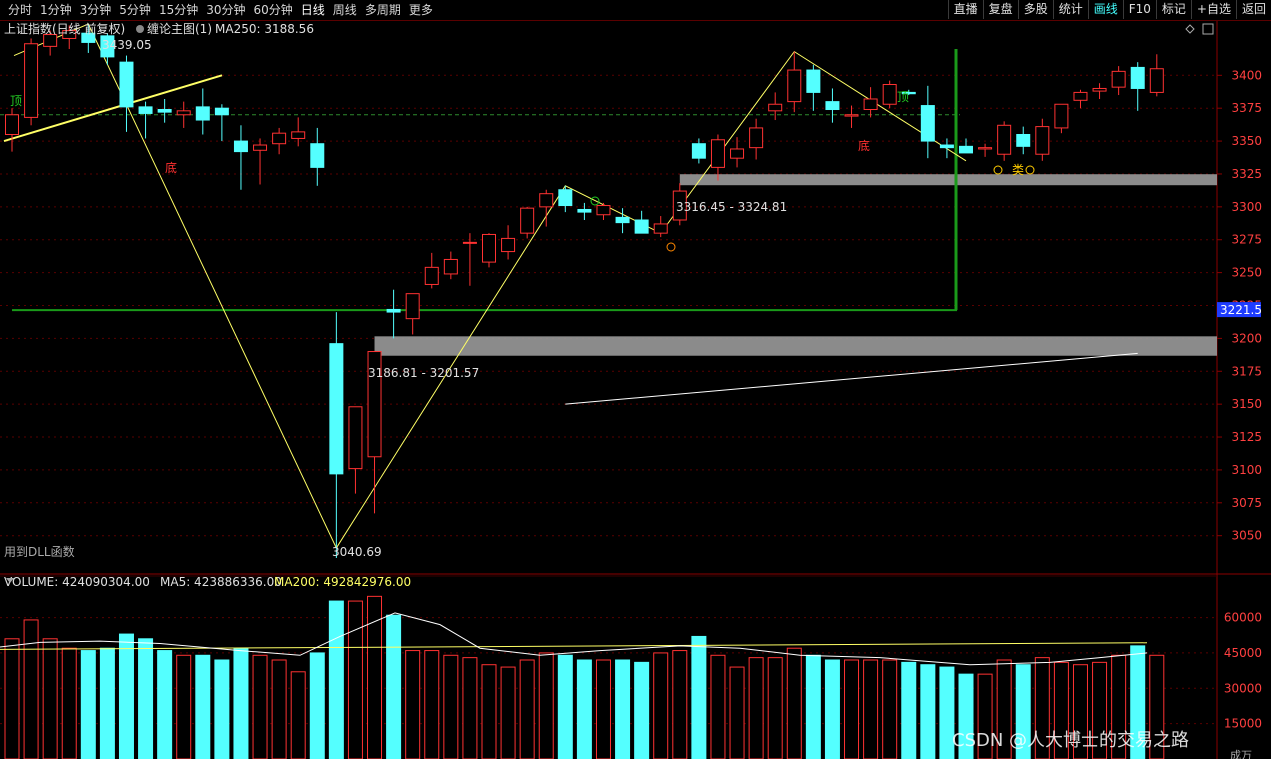  Describe the element at coordinates (998, 170) in the screenshot. I see `buy-point-3b-marker` at that location.